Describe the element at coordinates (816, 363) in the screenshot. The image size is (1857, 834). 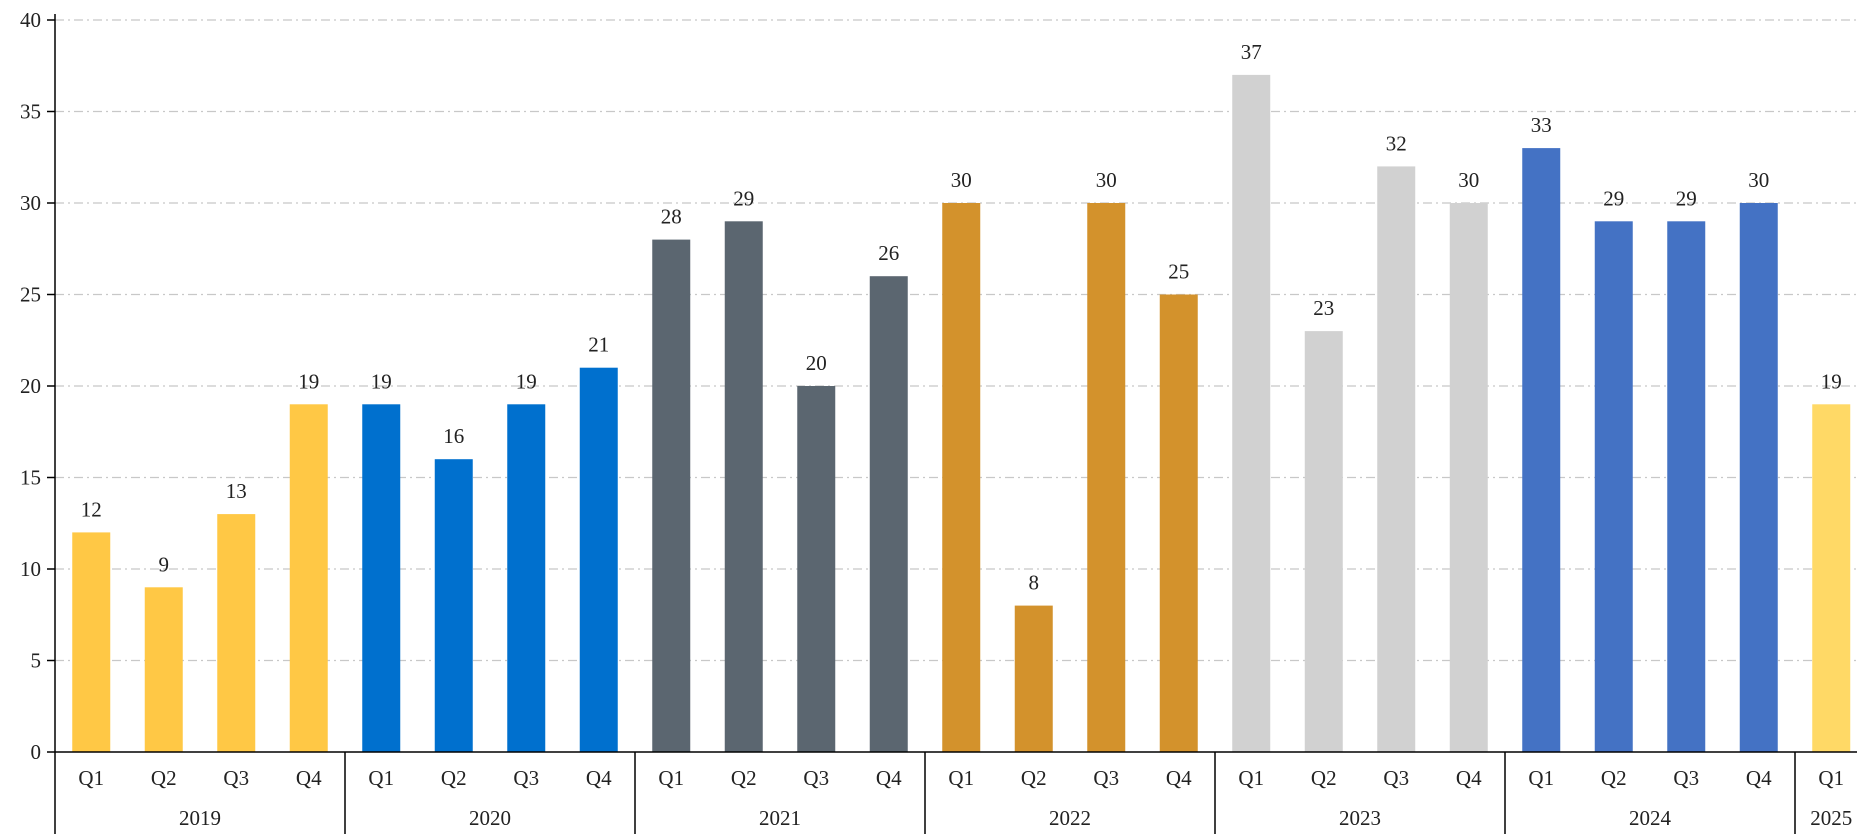
I see `data-label: 20` at that location.